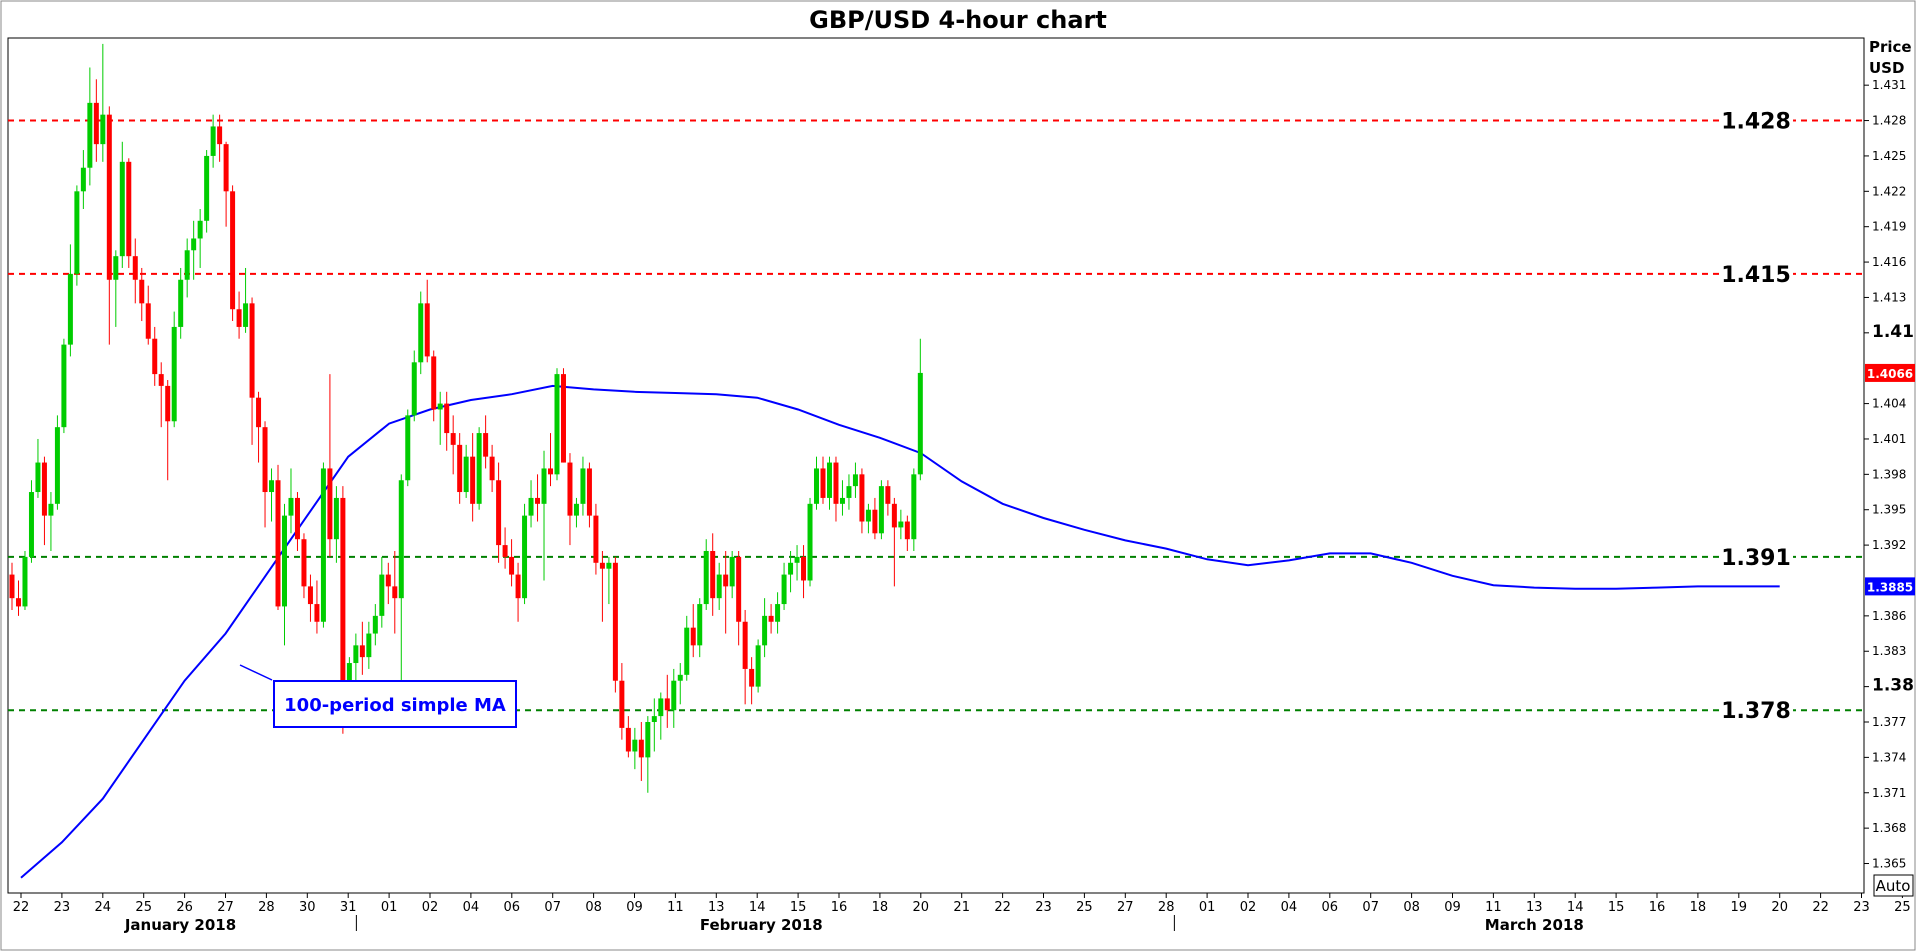 Image resolution: width=1916 pixels, height=951 pixels. Describe the element at coordinates (143, 907) in the screenshot. I see `x-tick-label: 25` at that location.